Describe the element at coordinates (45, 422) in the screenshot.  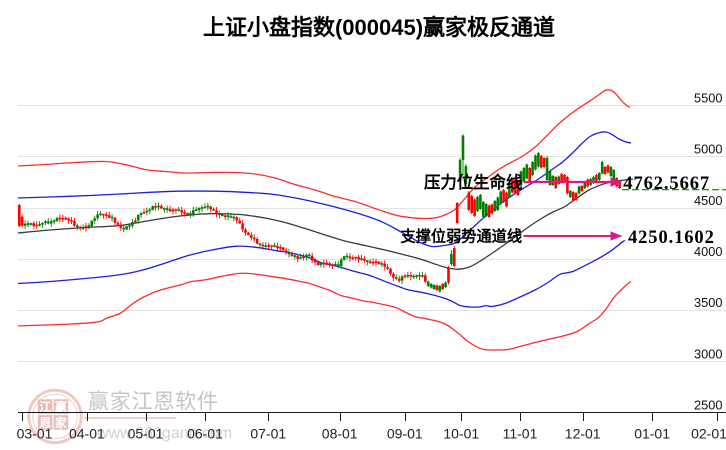
I see `svg-text: 恩` at that location.